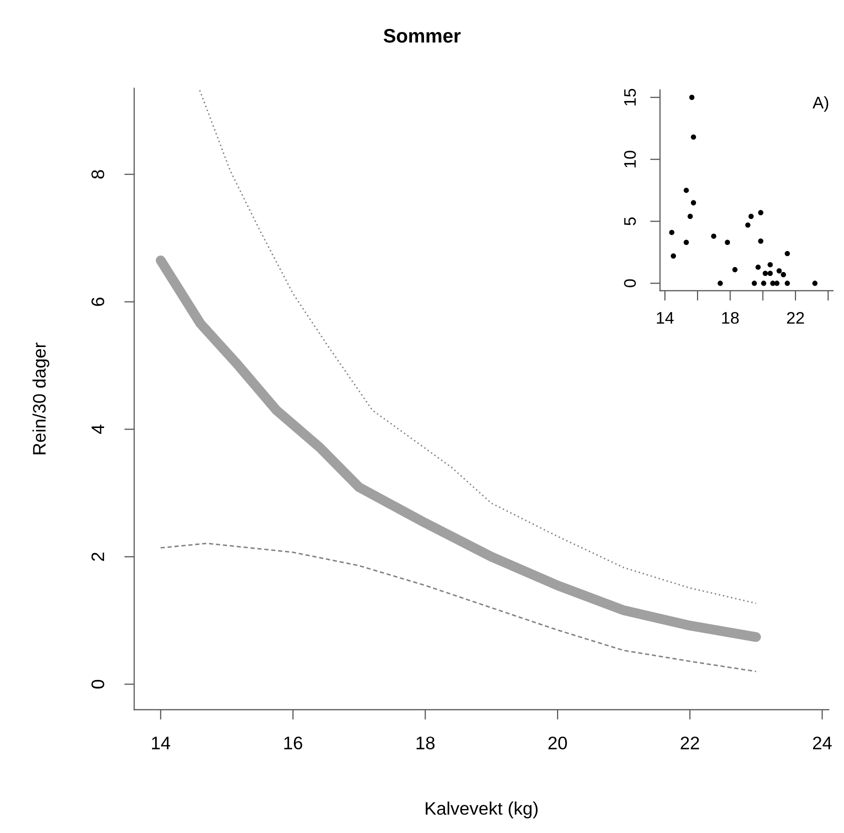  Describe the element at coordinates (630, 221) in the screenshot. I see `y-tick-label: 5` at that location.